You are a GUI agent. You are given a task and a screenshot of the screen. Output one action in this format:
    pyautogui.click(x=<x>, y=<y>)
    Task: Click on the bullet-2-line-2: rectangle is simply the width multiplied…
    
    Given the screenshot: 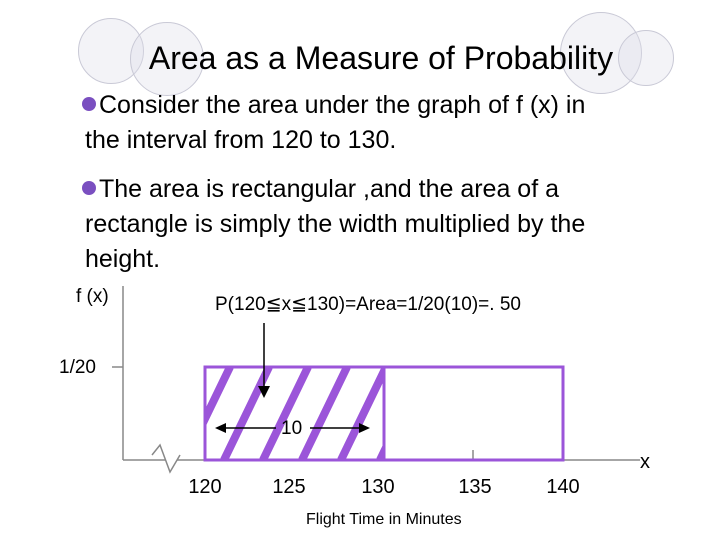 What is the action you would take?
    pyautogui.click(x=335, y=224)
    